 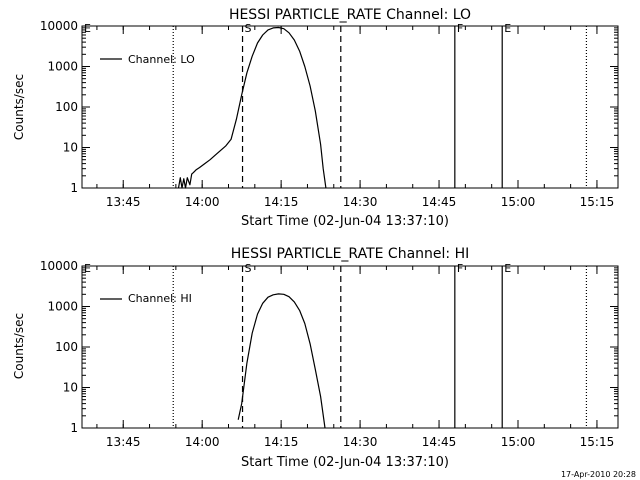 What do you see at coordinates (460, 28) in the screenshot?
I see `panel1-marker-label: F` at bounding box center [460, 28].